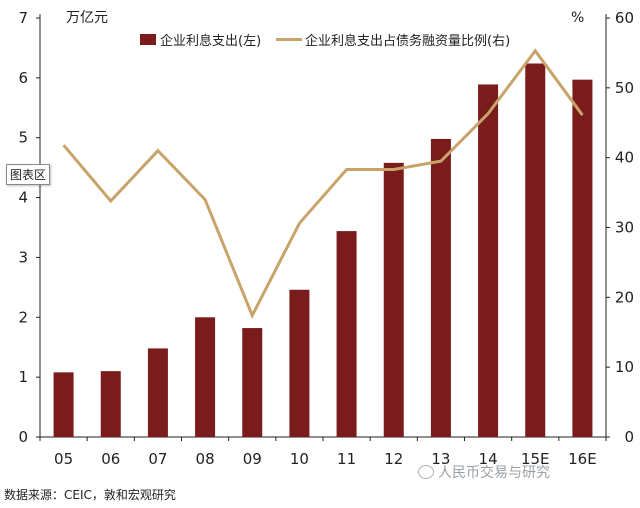 The width and height of the screenshot is (640, 508). What do you see at coordinates (582, 459) in the screenshot?
I see `x-tick-label: 16E` at bounding box center [582, 459].